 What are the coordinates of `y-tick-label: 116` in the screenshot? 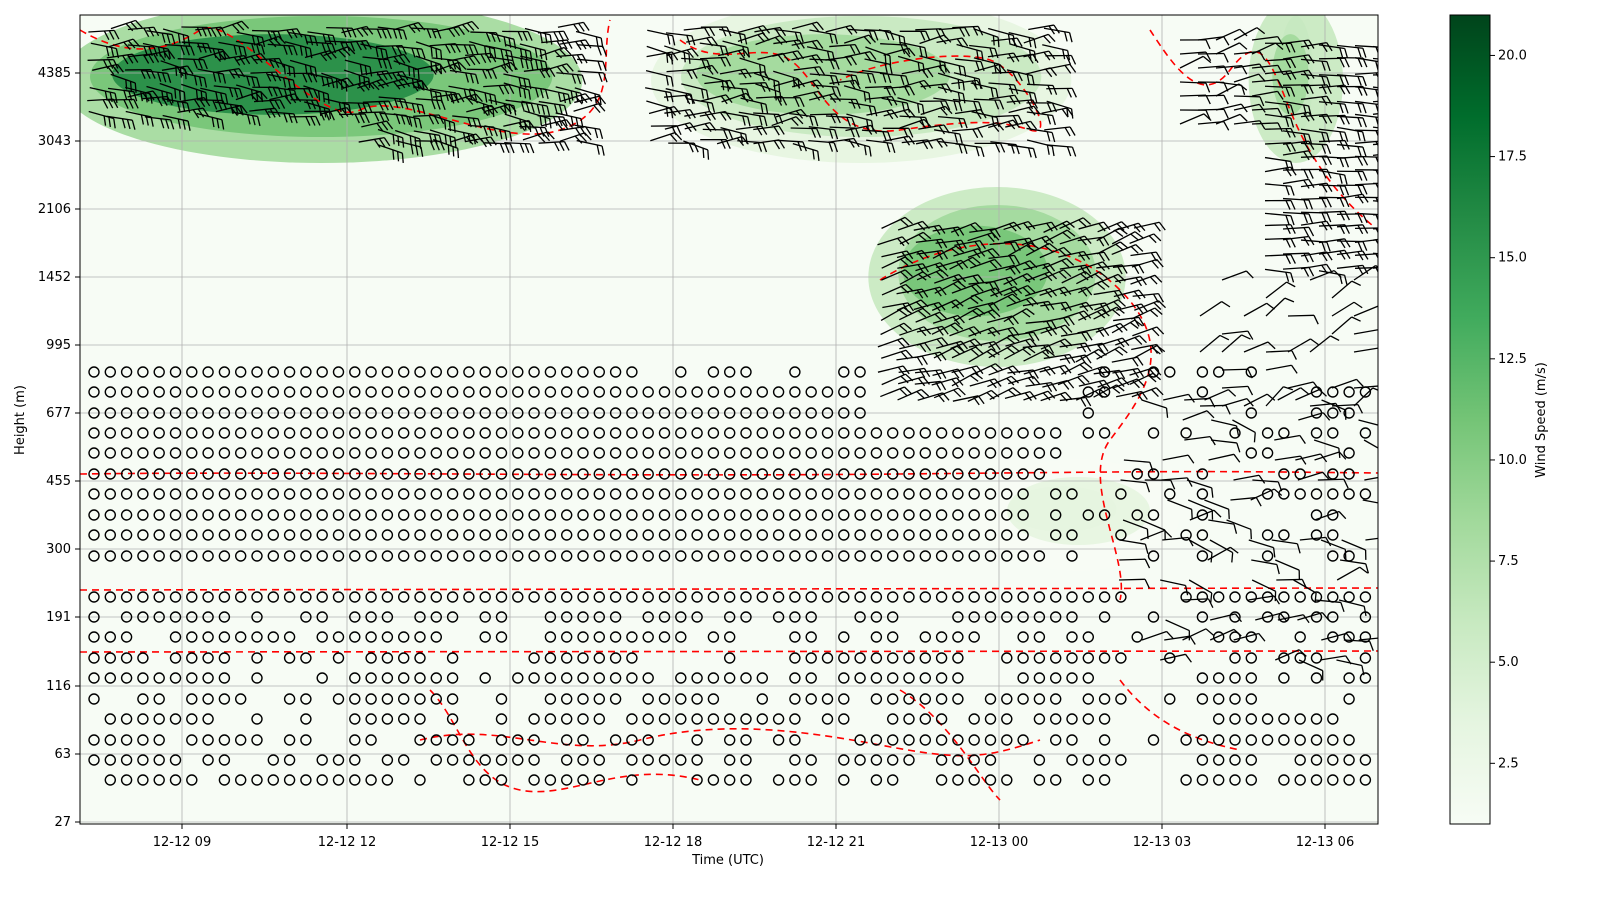 It's located at (58, 686).